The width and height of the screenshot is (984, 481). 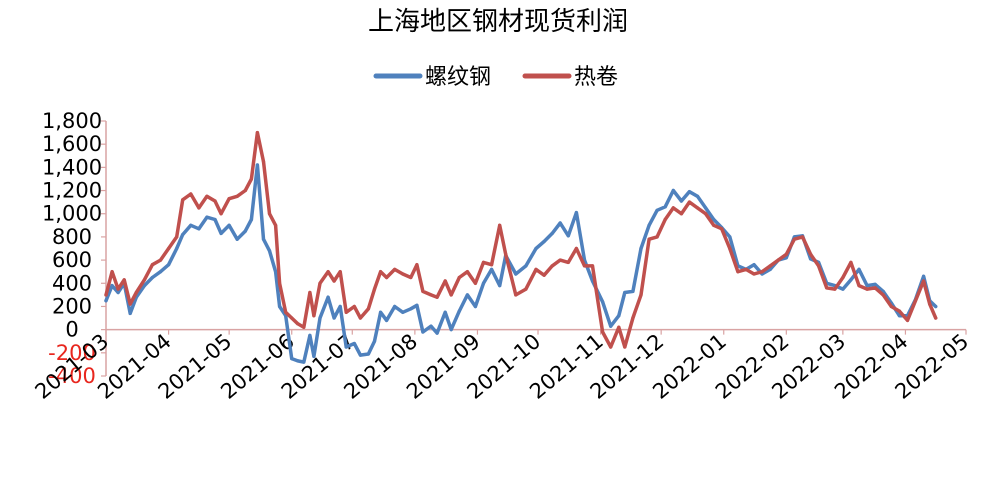 I want to click on y-tick-label: -400, so click(x=72, y=376).